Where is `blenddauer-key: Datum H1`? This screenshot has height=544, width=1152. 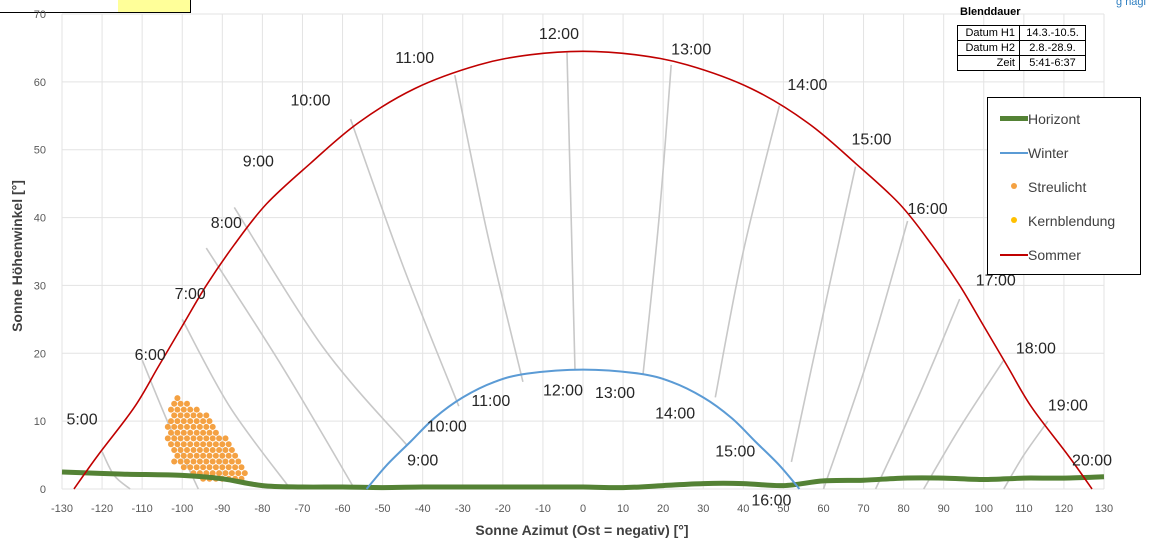
blenddauer-key: Datum H1 is located at coordinates (988, 33).